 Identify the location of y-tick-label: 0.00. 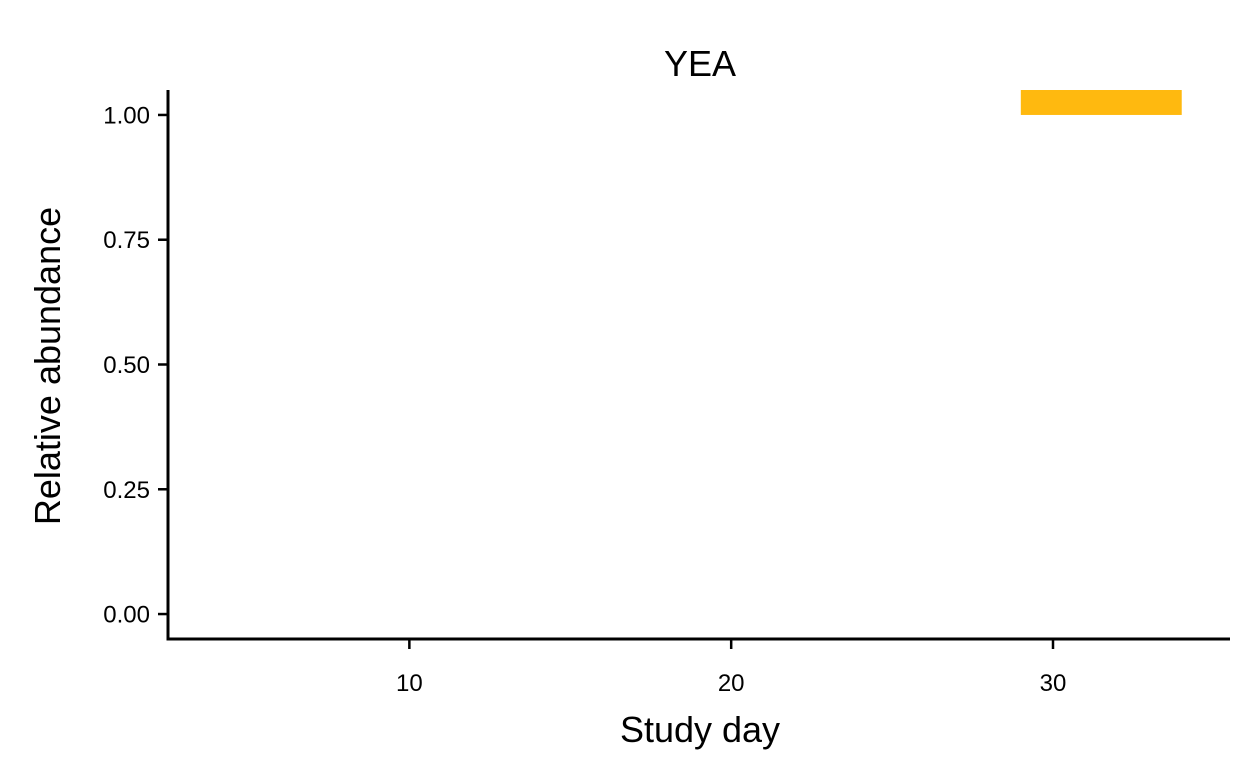
(126, 615).